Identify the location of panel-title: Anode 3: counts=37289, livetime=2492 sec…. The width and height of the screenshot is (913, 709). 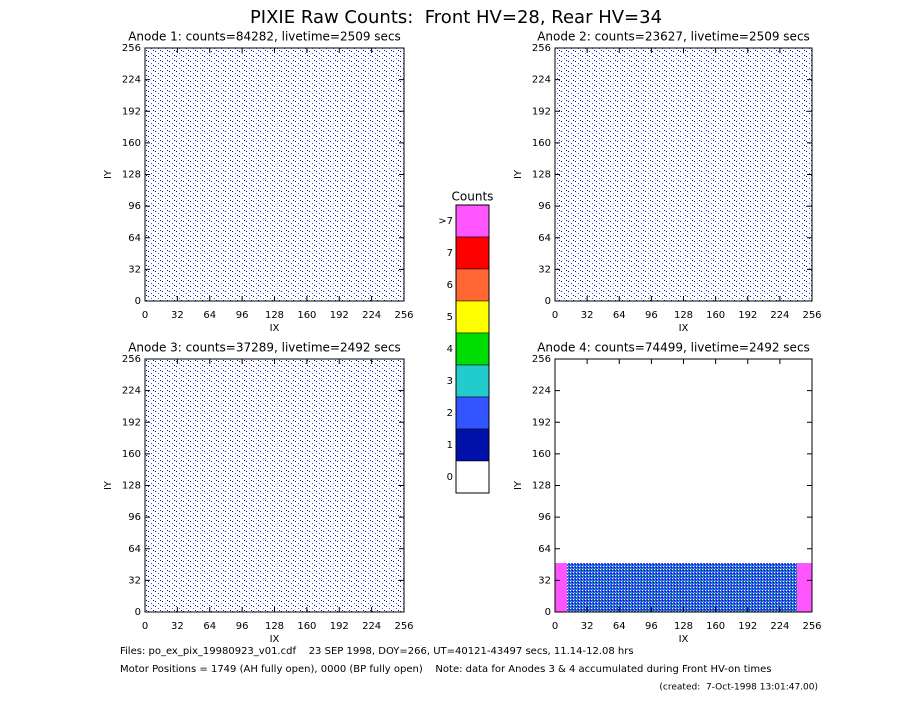
(264, 348).